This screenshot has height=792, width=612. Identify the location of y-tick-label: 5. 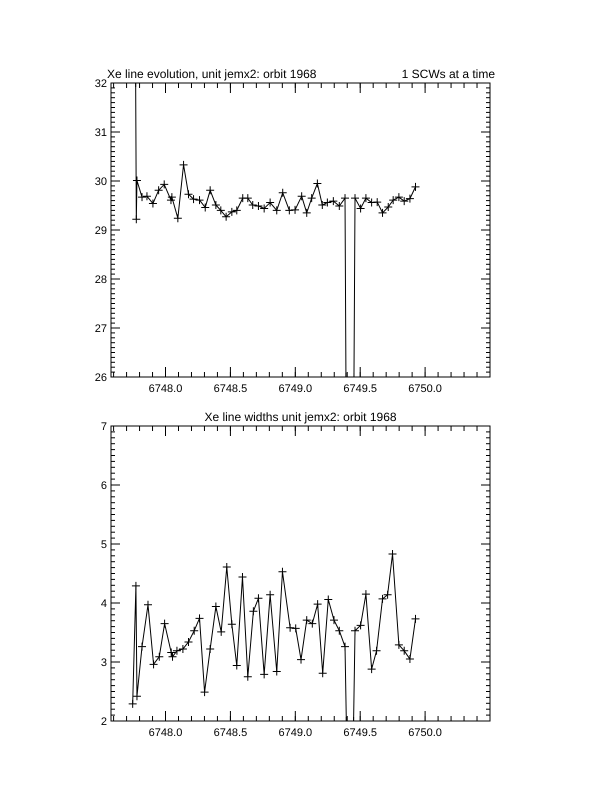
(103, 545).